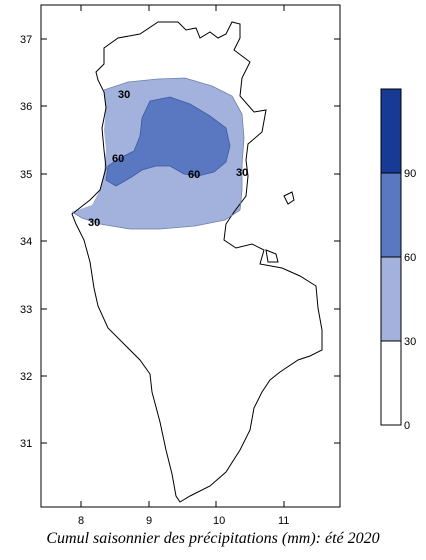  I want to click on lat-tick-label: 36, so click(26, 107).